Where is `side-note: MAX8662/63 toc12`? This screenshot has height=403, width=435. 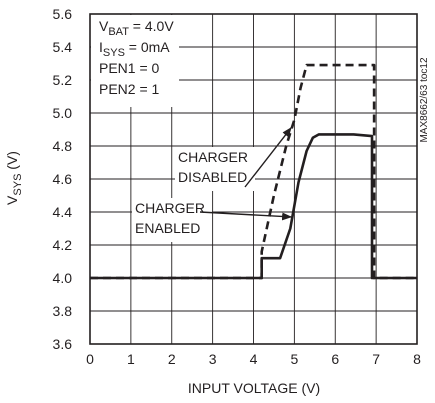
side-note: MAX8662/63 toc12 is located at coordinates (424, 99).